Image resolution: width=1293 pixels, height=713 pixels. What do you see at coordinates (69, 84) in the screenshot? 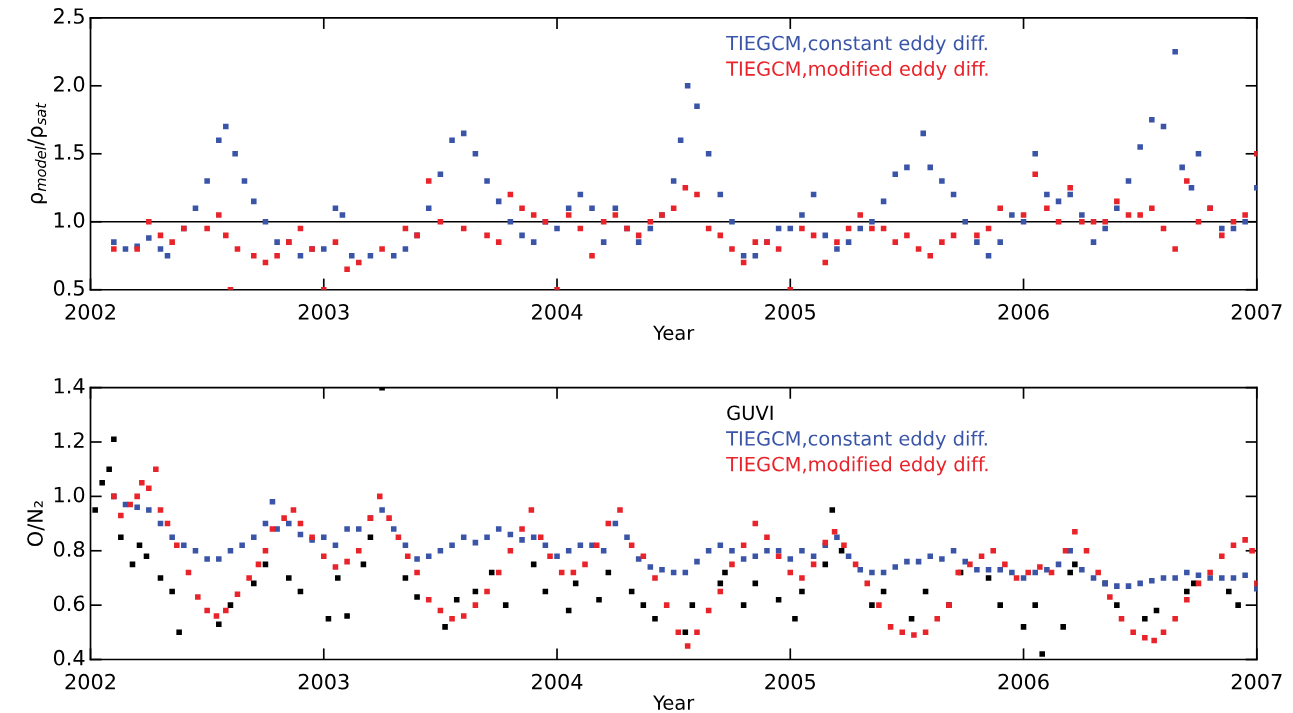
I see `y-tick-label: 2.0` at bounding box center [69, 84].